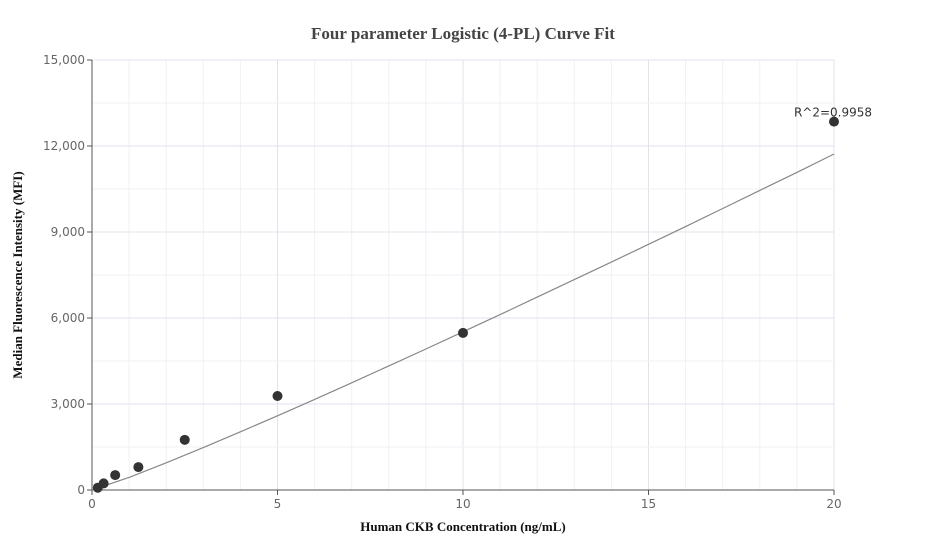 The width and height of the screenshot is (927, 560). What do you see at coordinates (68, 318) in the screenshot?
I see `y-tick-label: 6,000` at bounding box center [68, 318].